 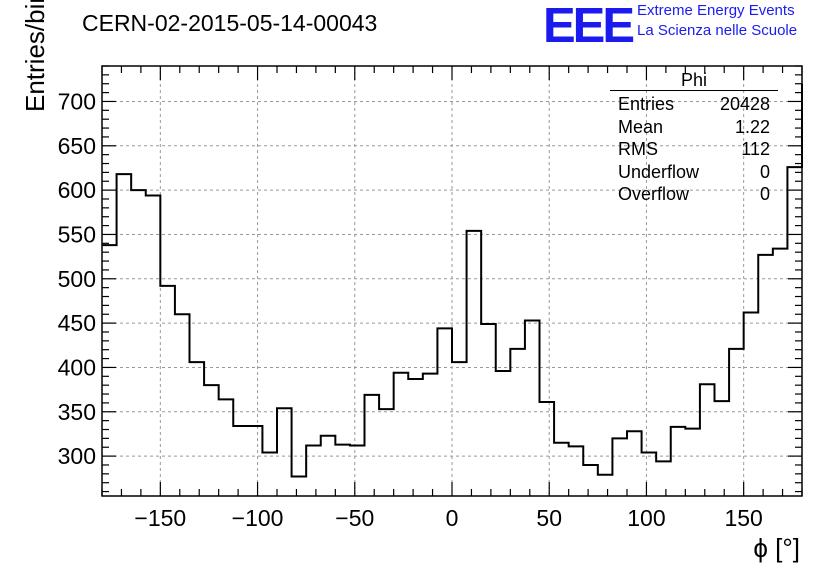 I want to click on x-axis-label: ϕ [°], so click(x=776, y=548).